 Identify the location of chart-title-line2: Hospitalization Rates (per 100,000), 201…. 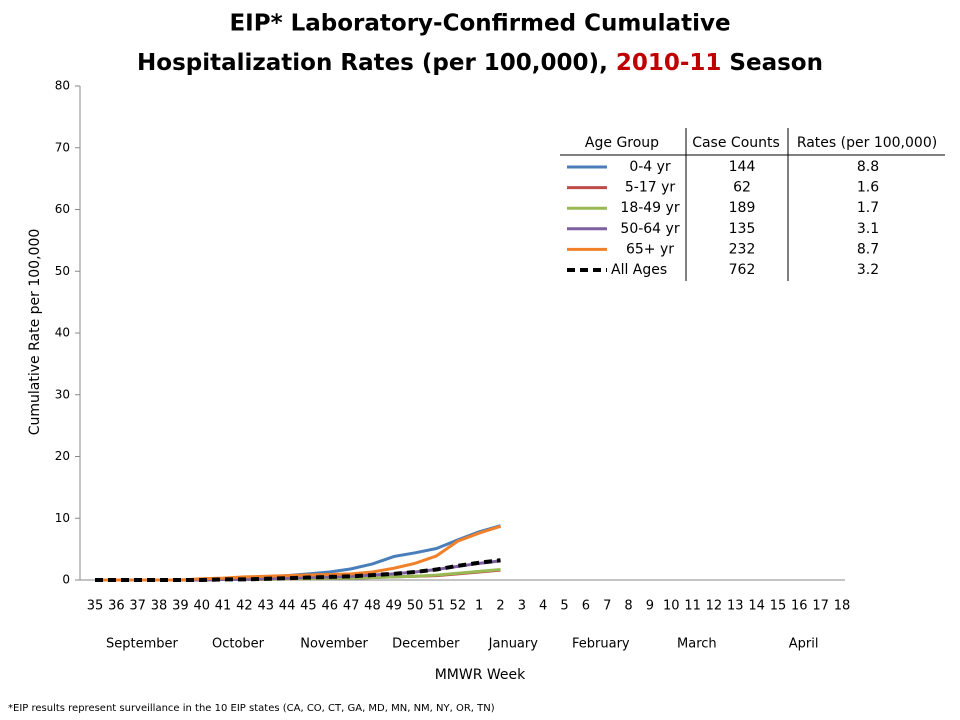
(480, 63).